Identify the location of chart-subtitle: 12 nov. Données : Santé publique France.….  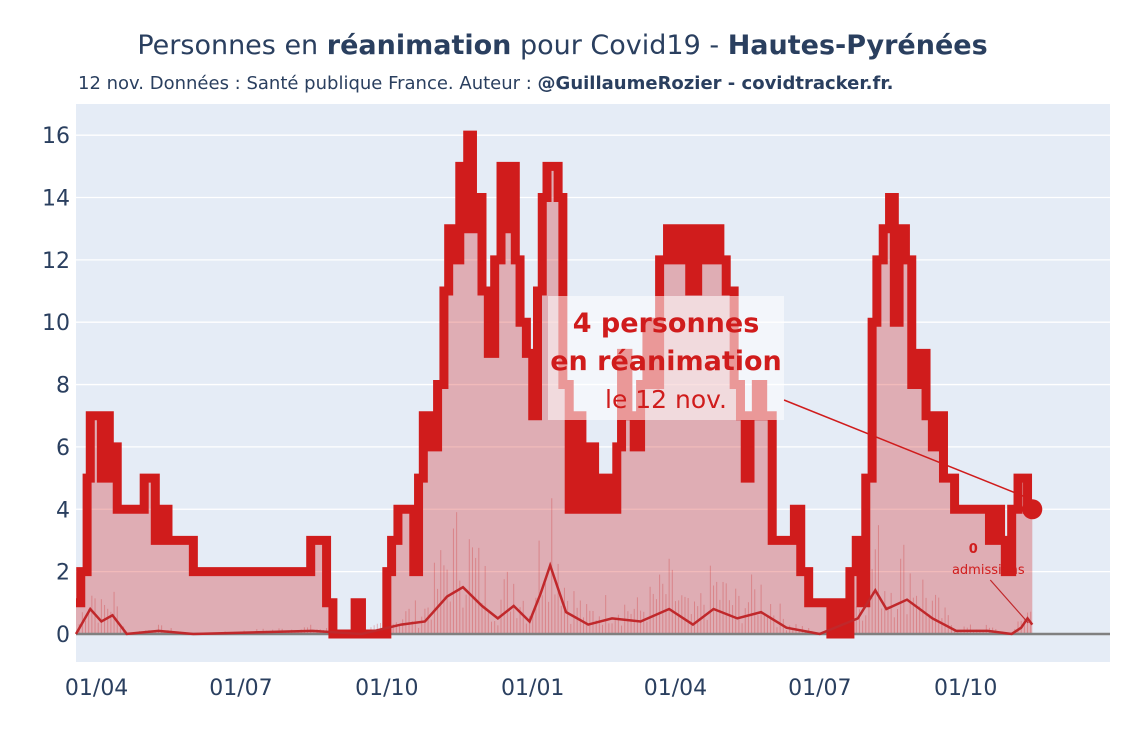
(486, 83).